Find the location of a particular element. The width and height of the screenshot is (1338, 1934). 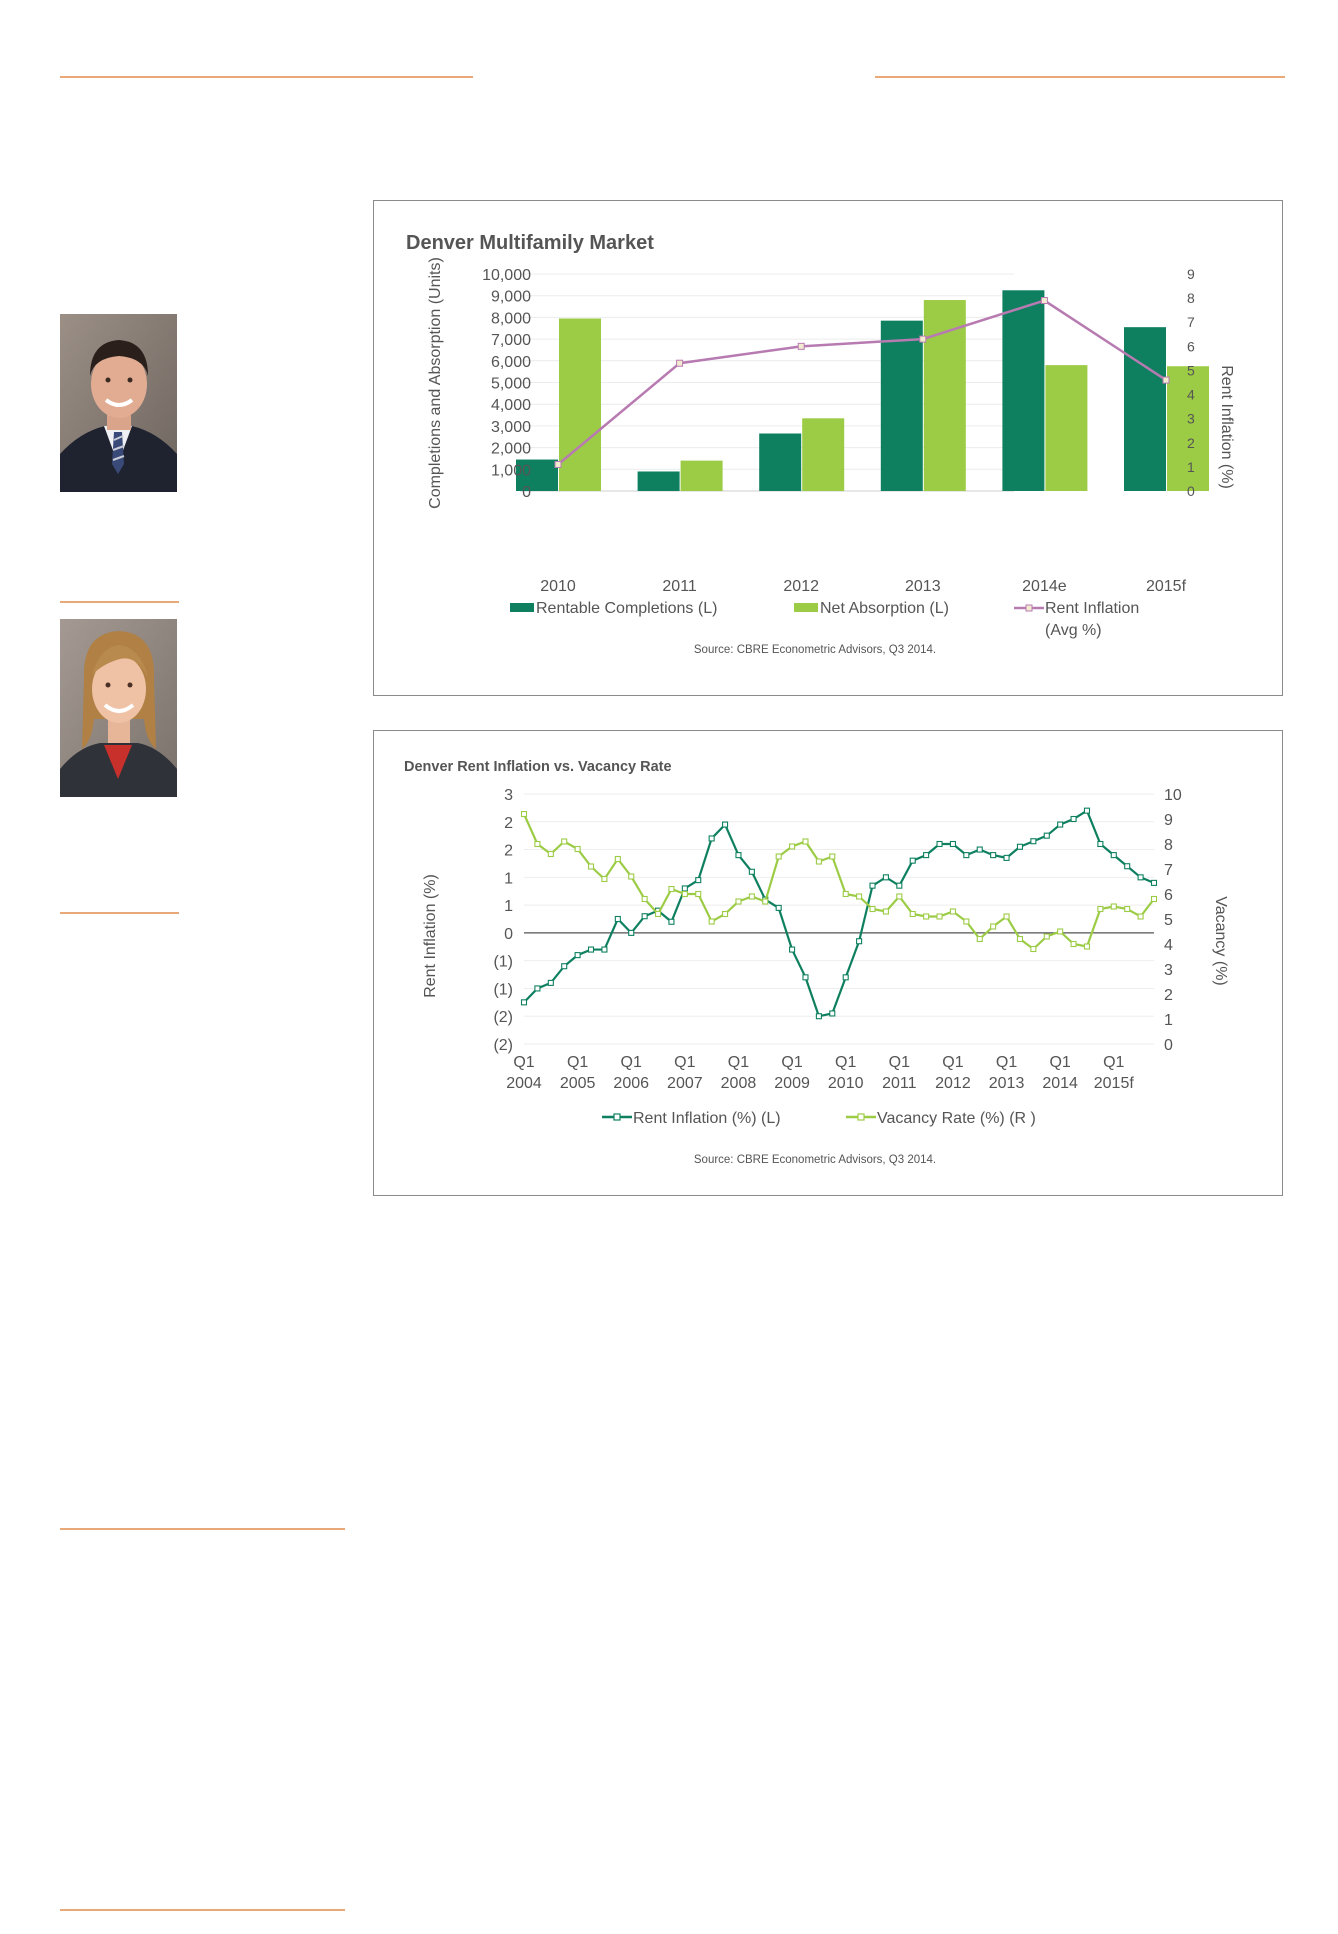

y-tick-label: 1 is located at coordinates (508, 878).